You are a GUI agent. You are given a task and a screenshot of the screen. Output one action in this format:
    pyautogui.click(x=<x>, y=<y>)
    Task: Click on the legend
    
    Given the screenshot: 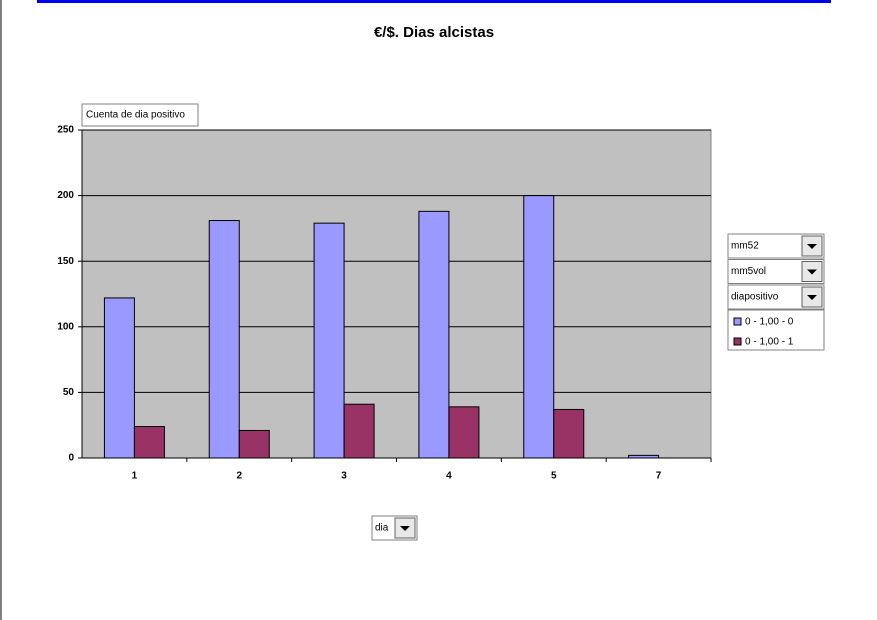 What is the action you would take?
    pyautogui.click(x=776, y=330)
    